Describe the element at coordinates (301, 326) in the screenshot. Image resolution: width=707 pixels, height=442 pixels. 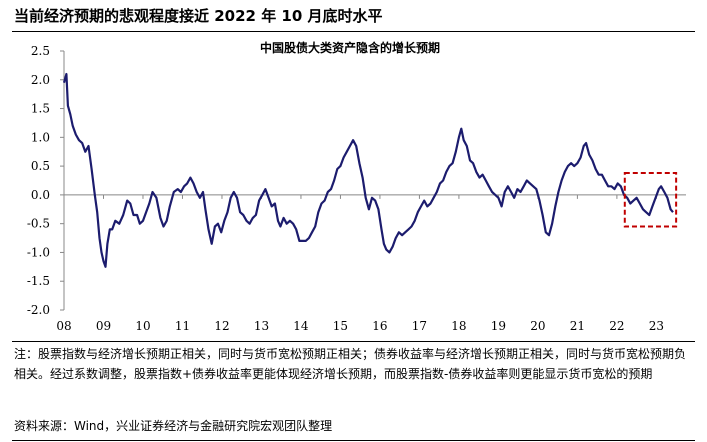
I see `x-tick-label: 14` at that location.